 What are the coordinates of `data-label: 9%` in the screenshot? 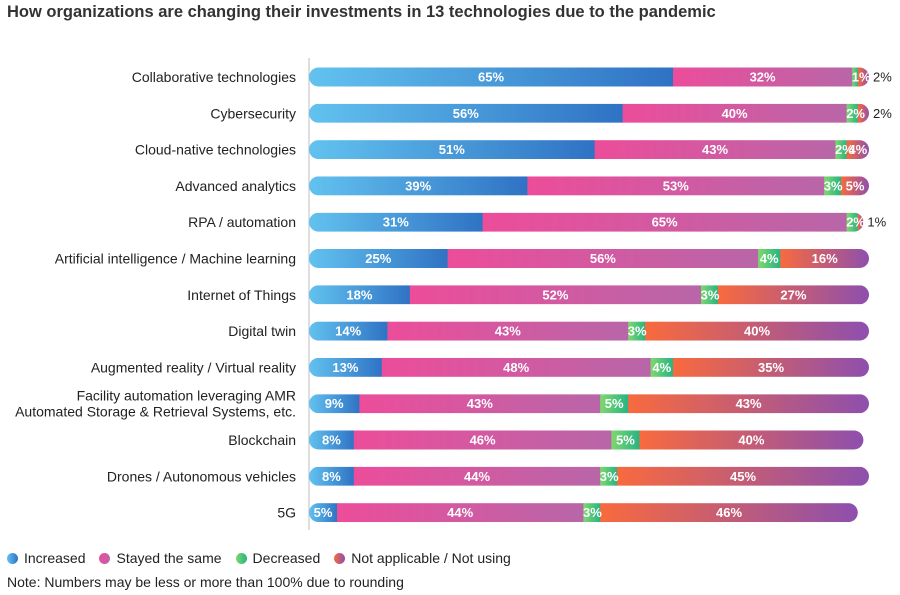 It's located at (334, 403).